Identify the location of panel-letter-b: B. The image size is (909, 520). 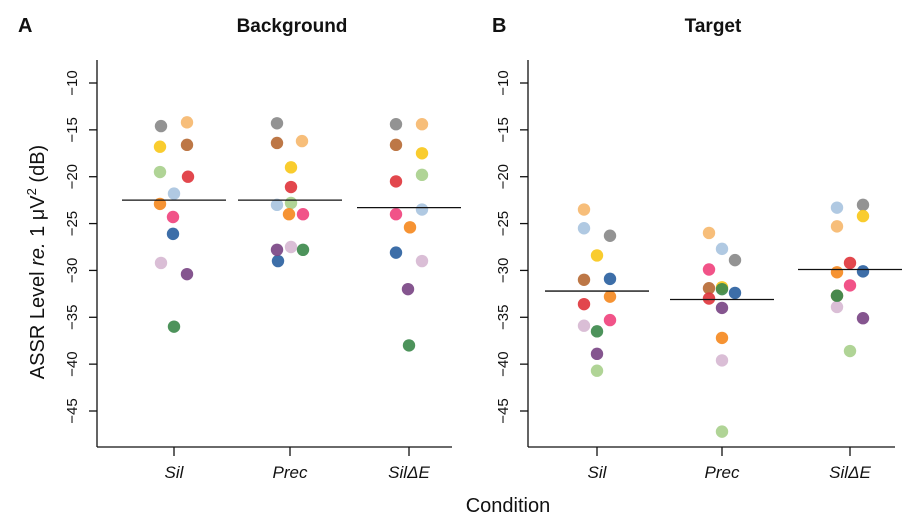
(499, 26).